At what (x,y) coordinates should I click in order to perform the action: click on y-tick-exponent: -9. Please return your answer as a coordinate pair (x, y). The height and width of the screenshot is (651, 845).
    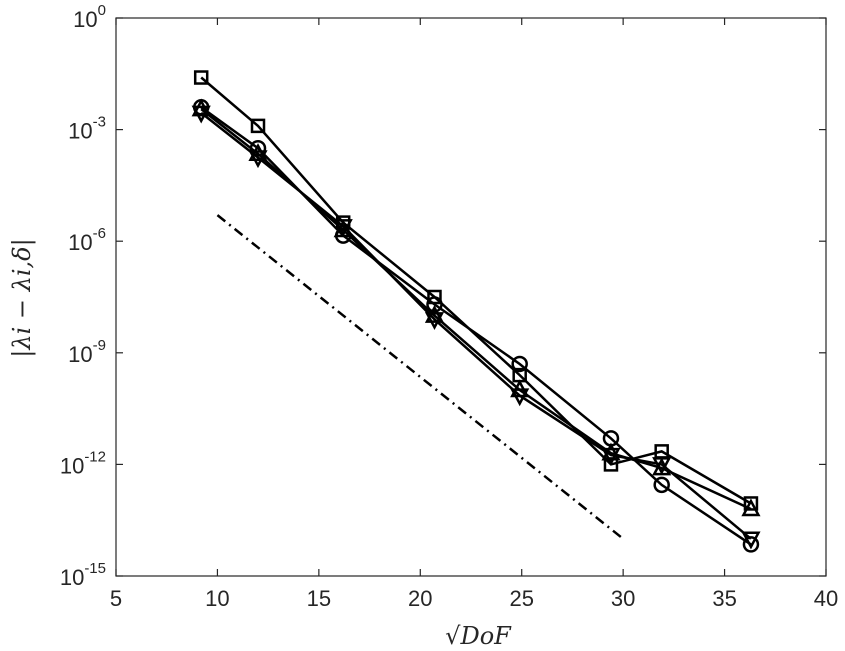
    Looking at the image, I should click on (99, 345).